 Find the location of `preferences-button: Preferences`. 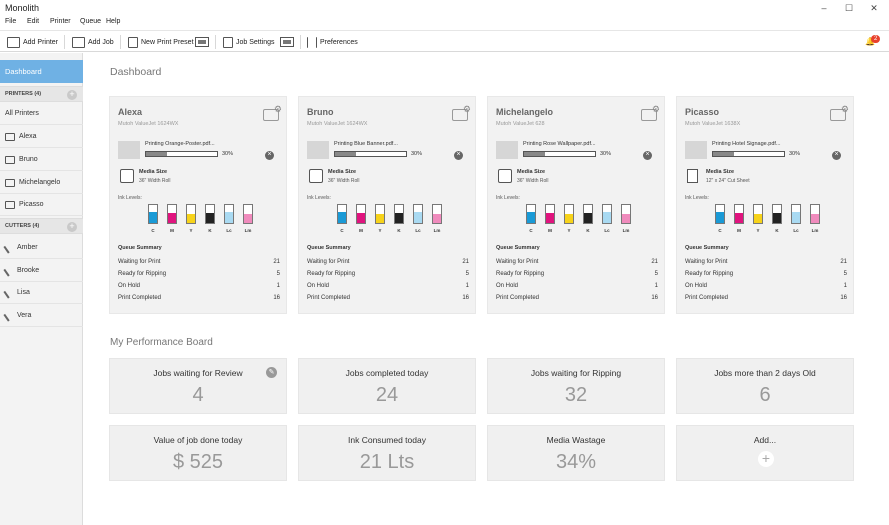

preferences-button: Preferences is located at coordinates (332, 42).